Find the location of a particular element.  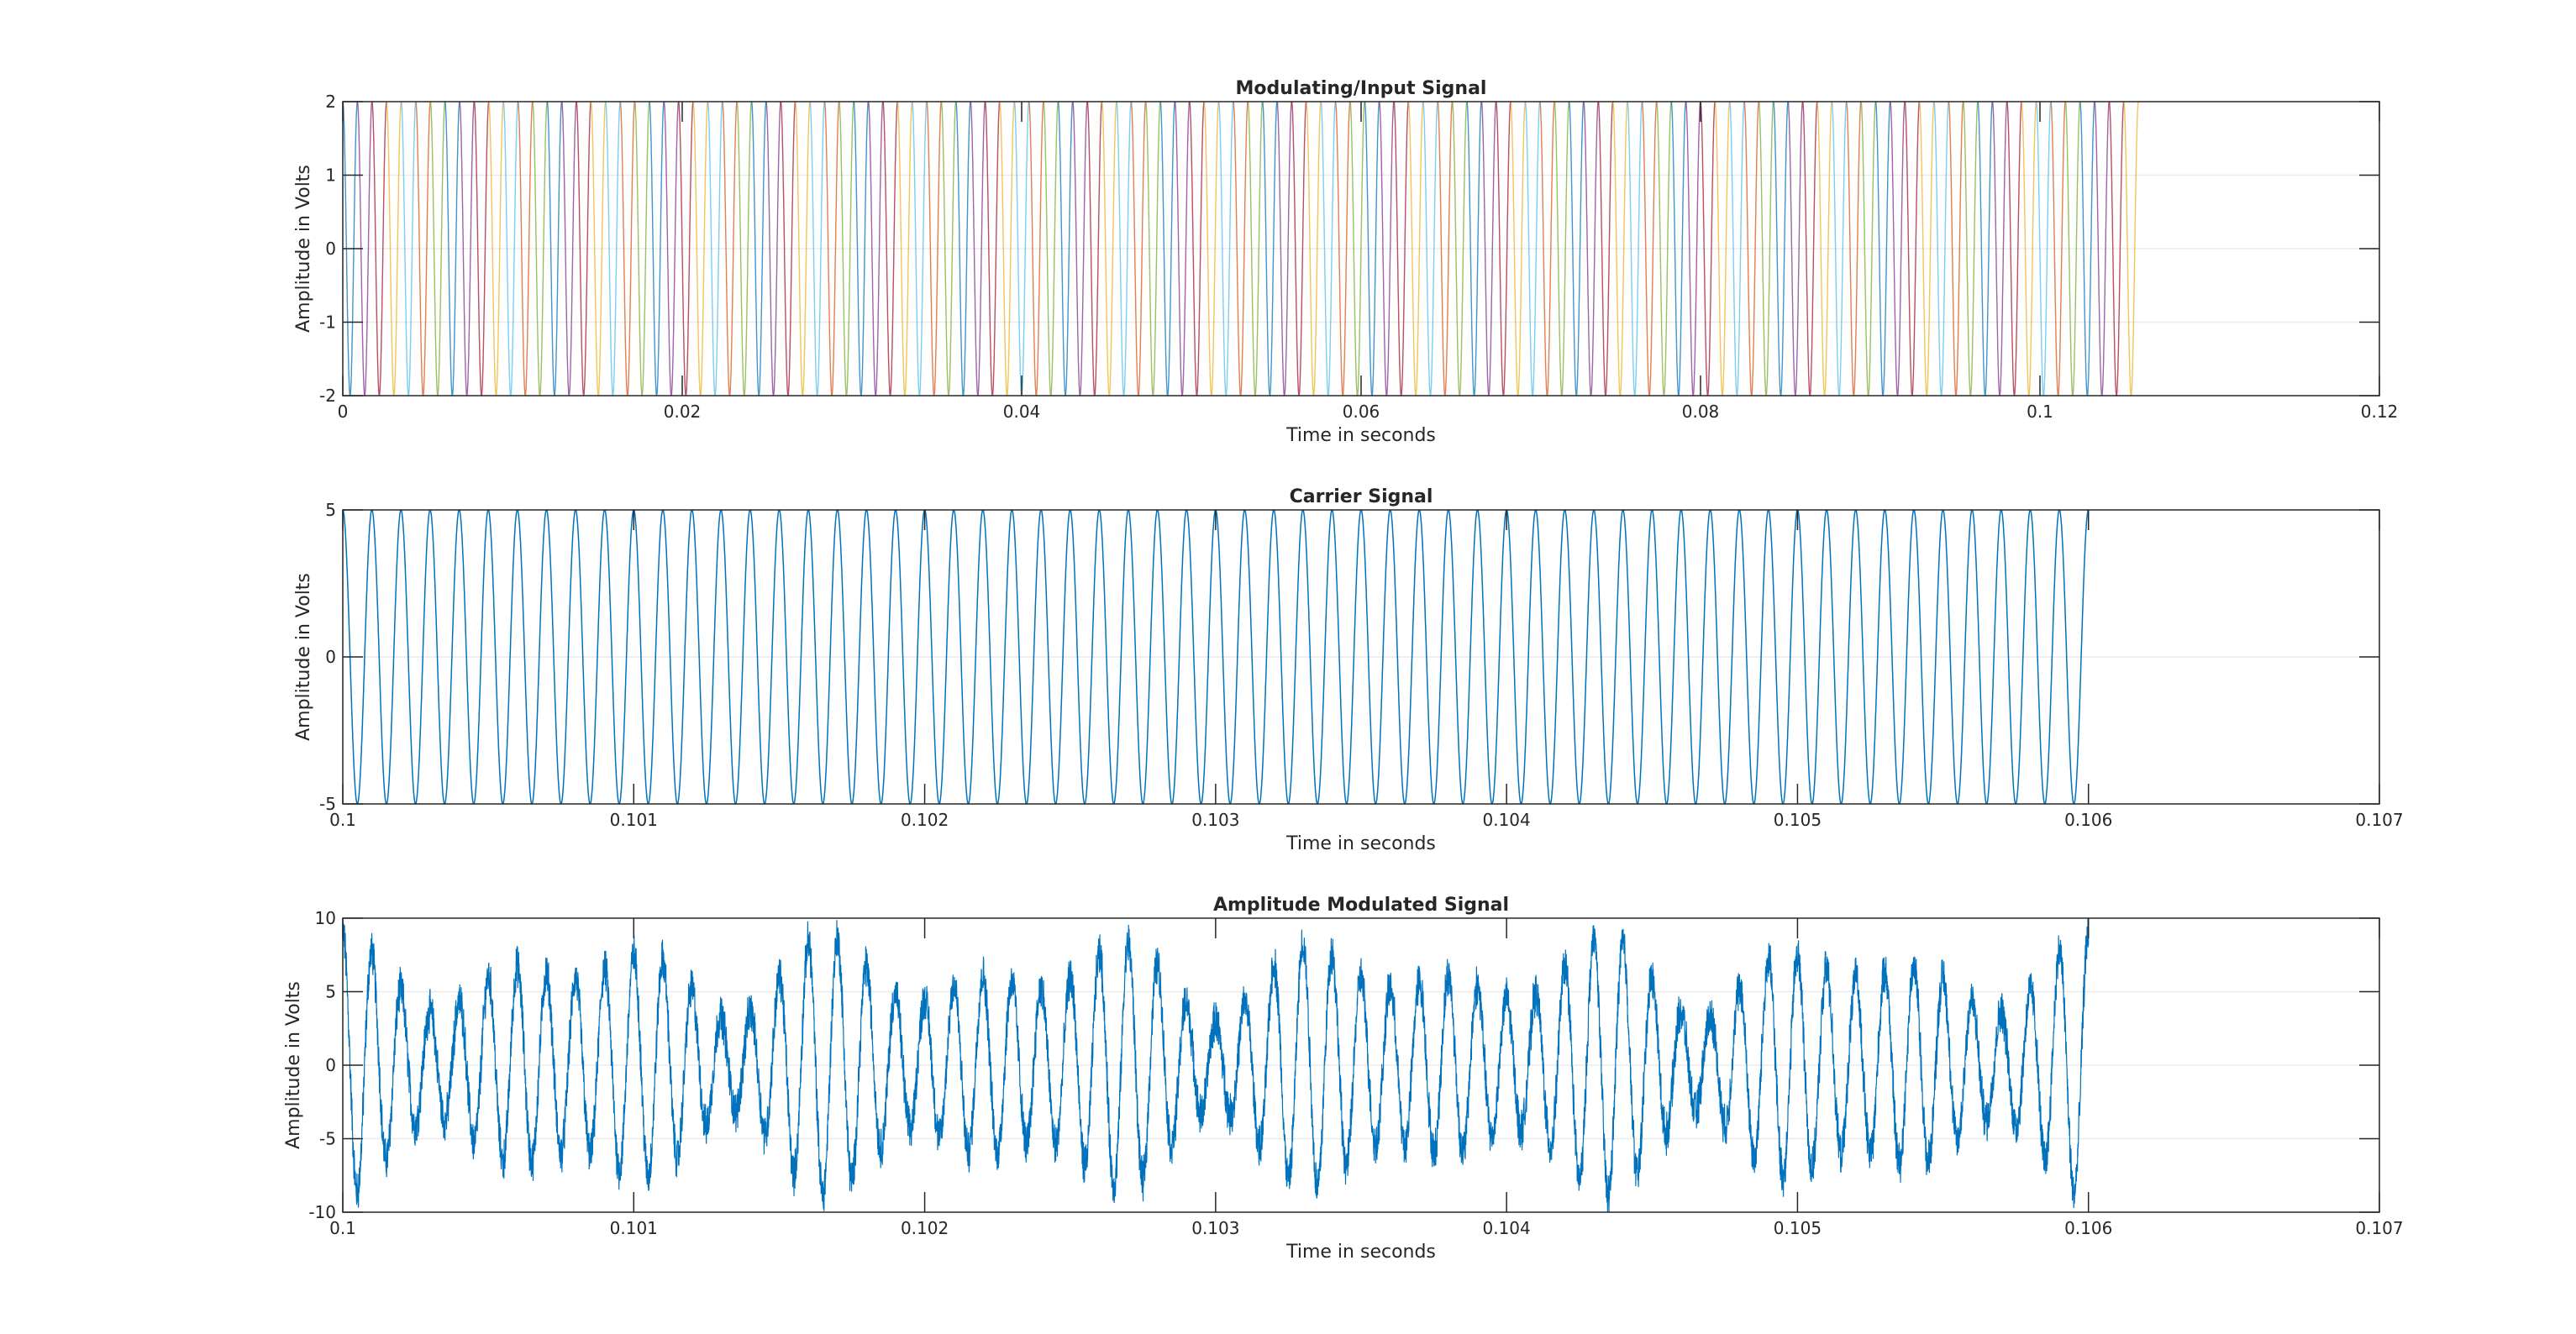

x-tick-label: 0.08 is located at coordinates (1701, 412).